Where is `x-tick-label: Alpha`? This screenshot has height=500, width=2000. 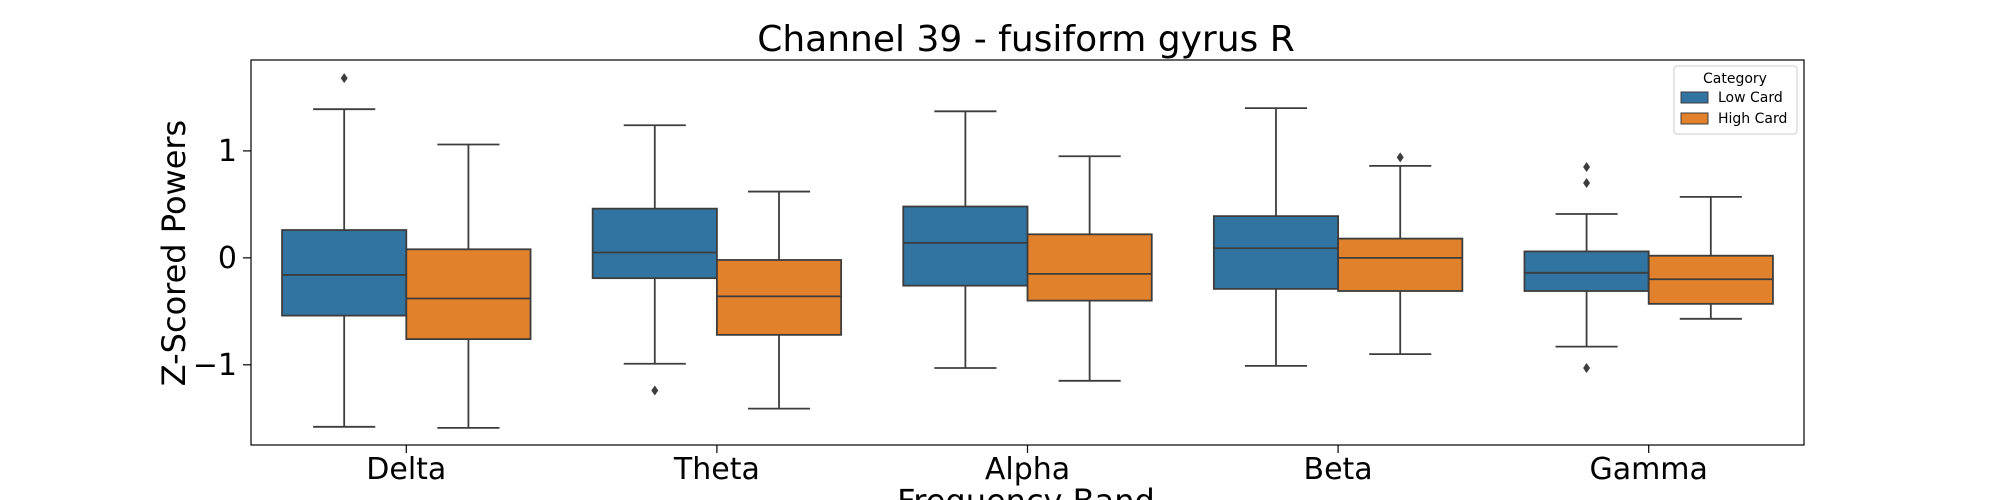 x-tick-label: Alpha is located at coordinates (1027, 469).